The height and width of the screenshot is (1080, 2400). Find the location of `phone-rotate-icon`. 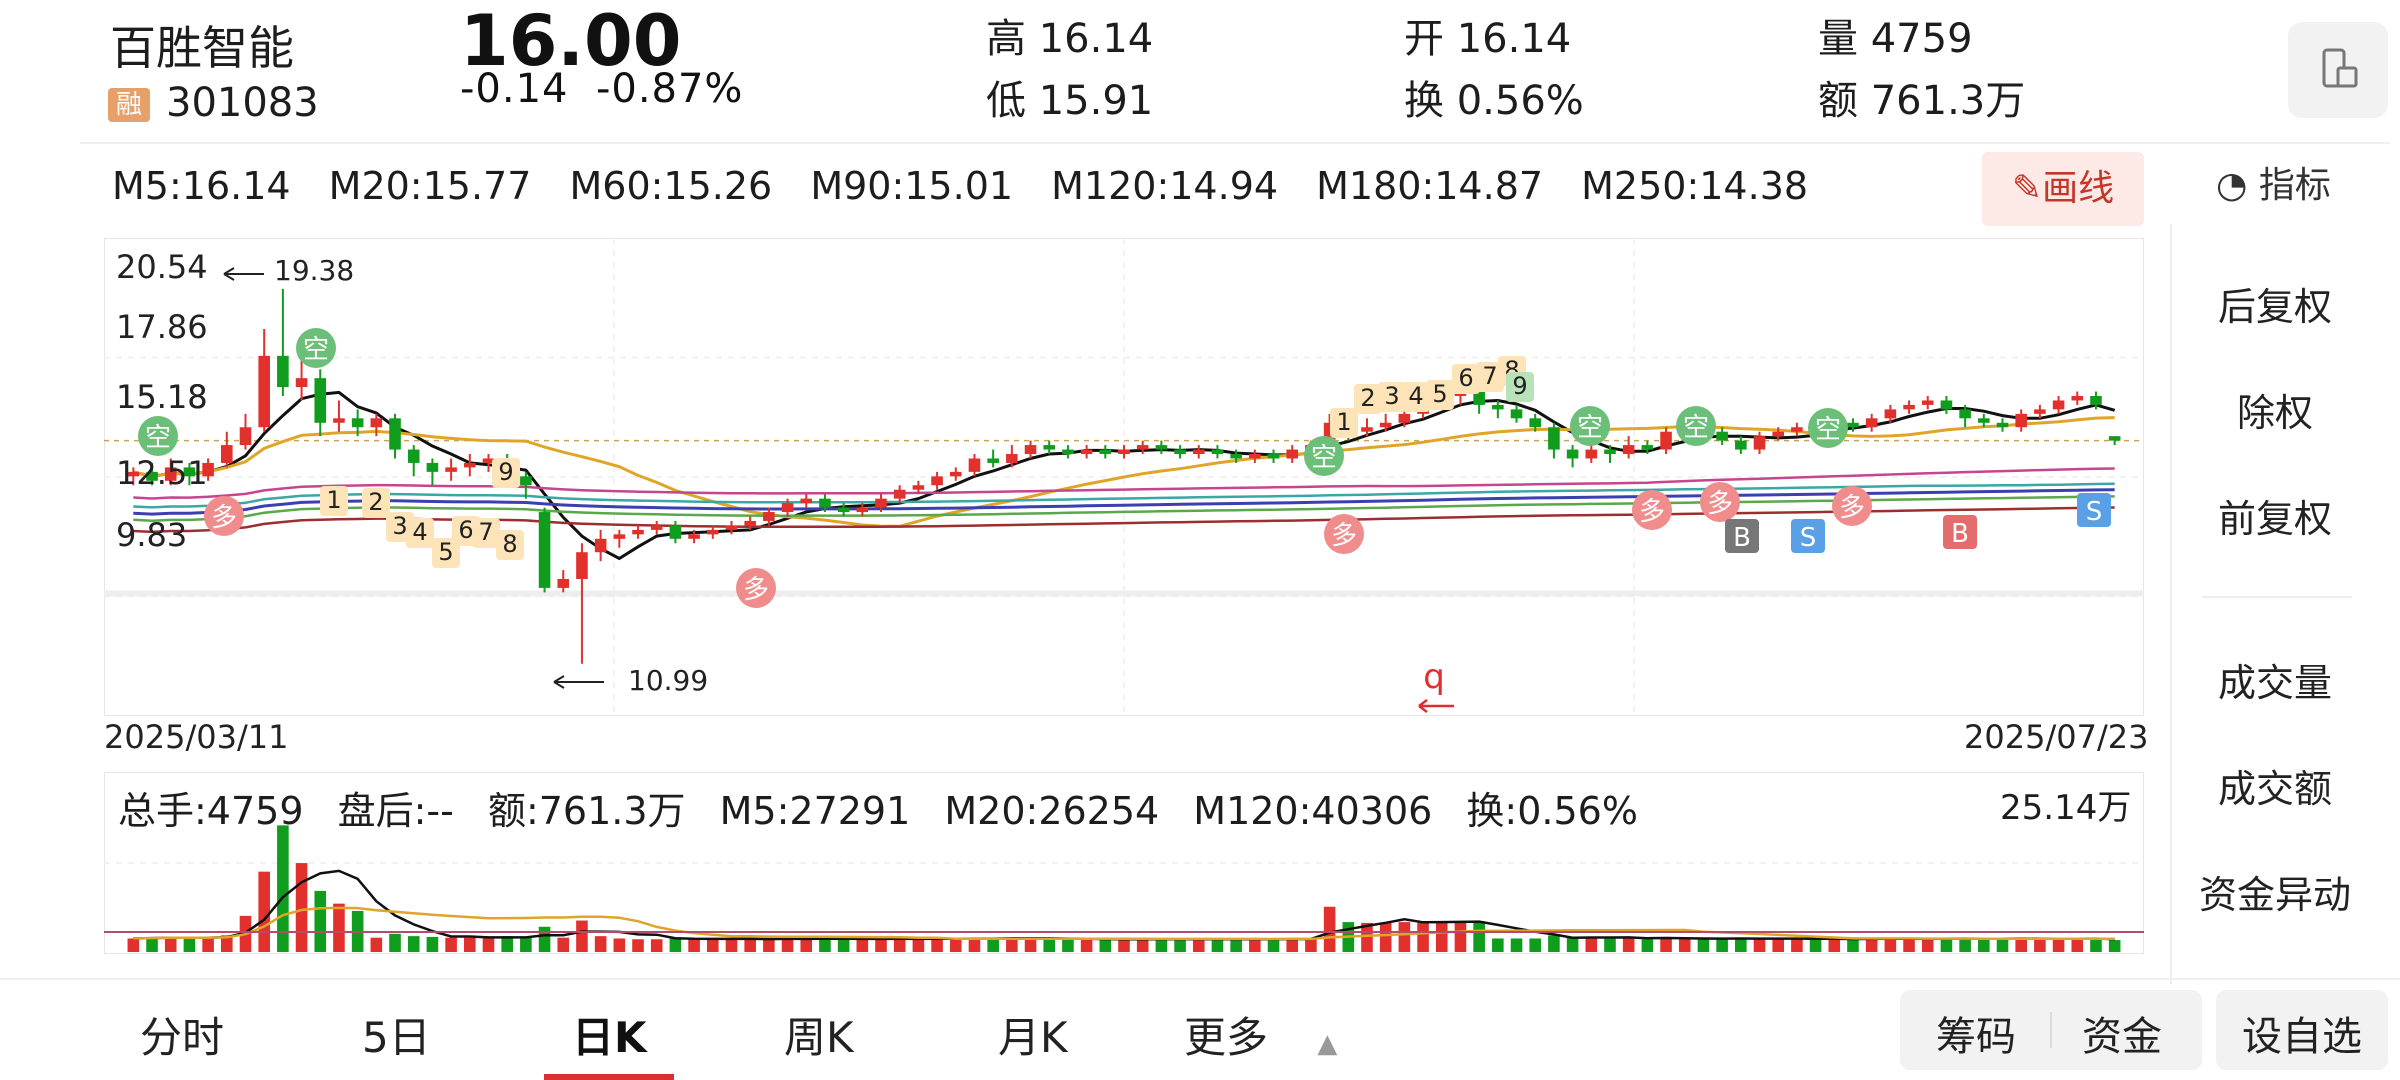

phone-rotate-icon is located at coordinates (2340, 68).